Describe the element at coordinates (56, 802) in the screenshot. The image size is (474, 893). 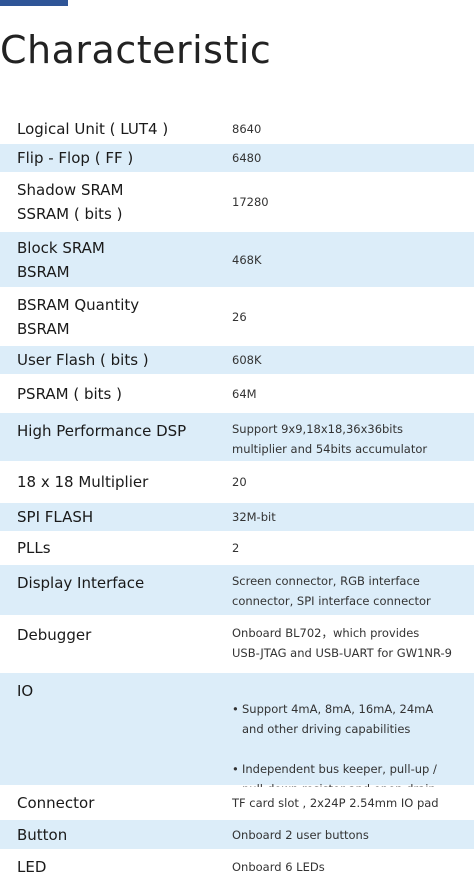
I see `spec-label: Connector` at that location.